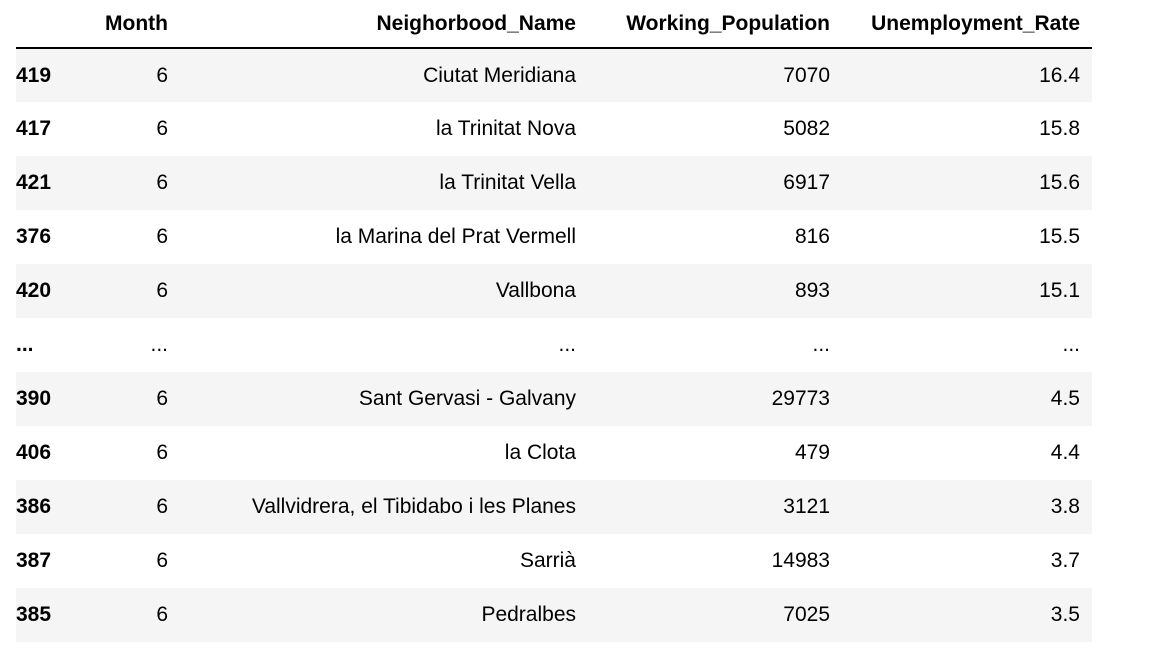 This screenshot has height=670, width=1162. What do you see at coordinates (413, 506) in the screenshot?
I see `cell-neighborhood-name: Vallvidrera, el Tibidabo i les Planes` at bounding box center [413, 506].